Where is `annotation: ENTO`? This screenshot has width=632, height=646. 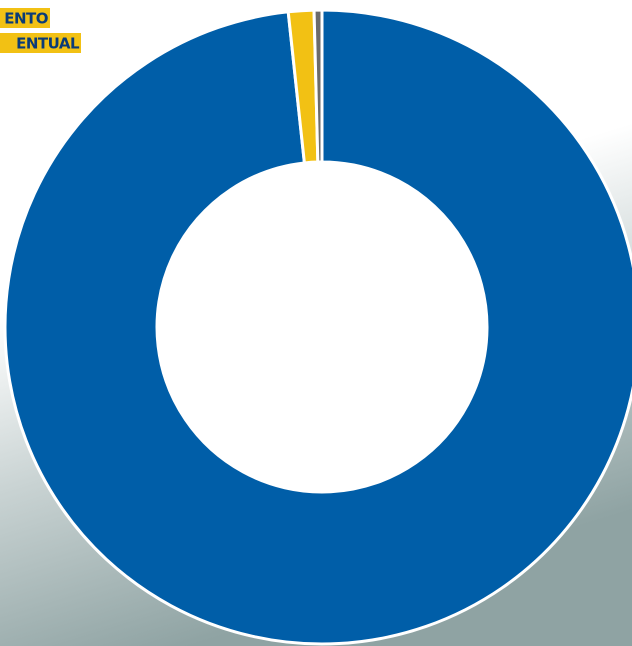 annotation: ENTO is located at coordinates (26, 19).